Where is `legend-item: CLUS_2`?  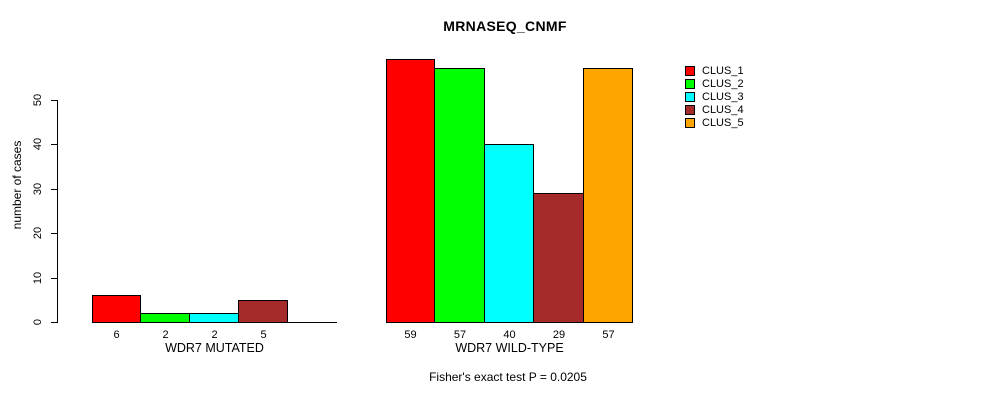
legend-item: CLUS_2 is located at coordinates (730, 85).